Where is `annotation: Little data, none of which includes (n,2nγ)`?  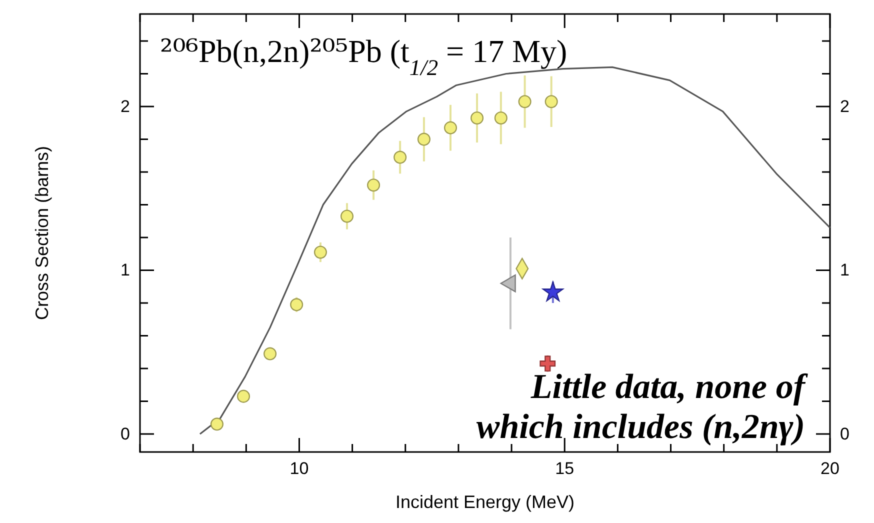 annotation: Little data, none of which includes (n,2nγ) is located at coordinates (642, 406).